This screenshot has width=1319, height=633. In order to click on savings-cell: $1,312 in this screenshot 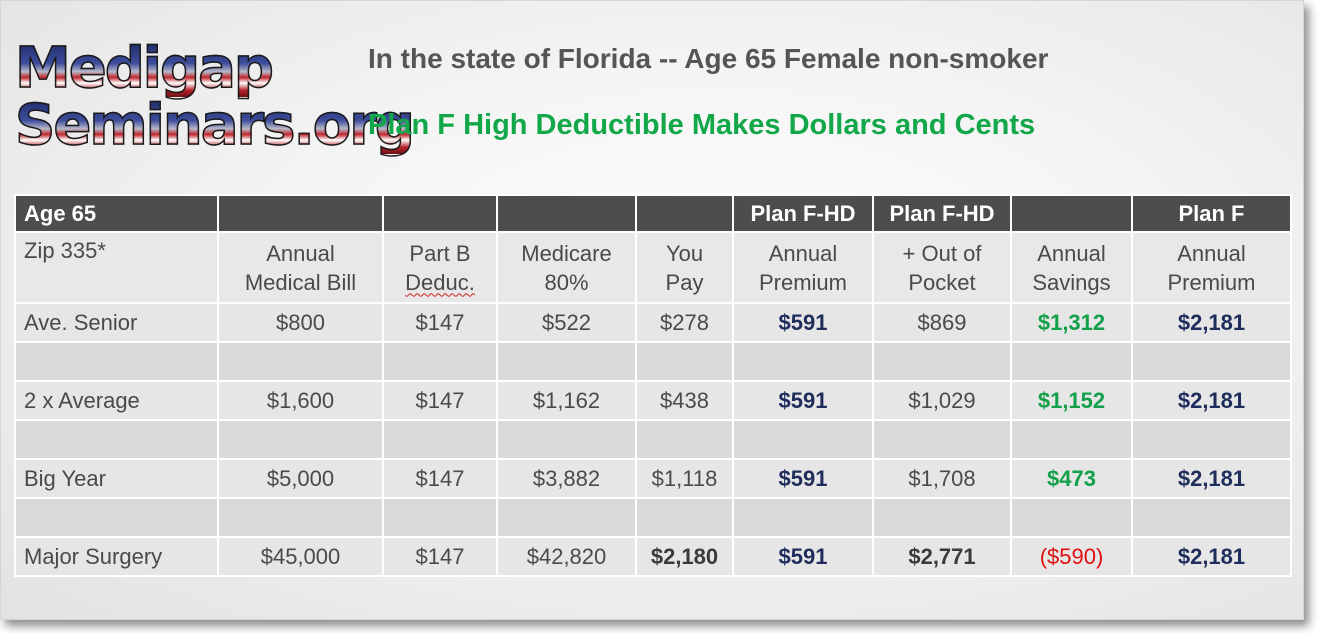, I will do `click(1071, 322)`.